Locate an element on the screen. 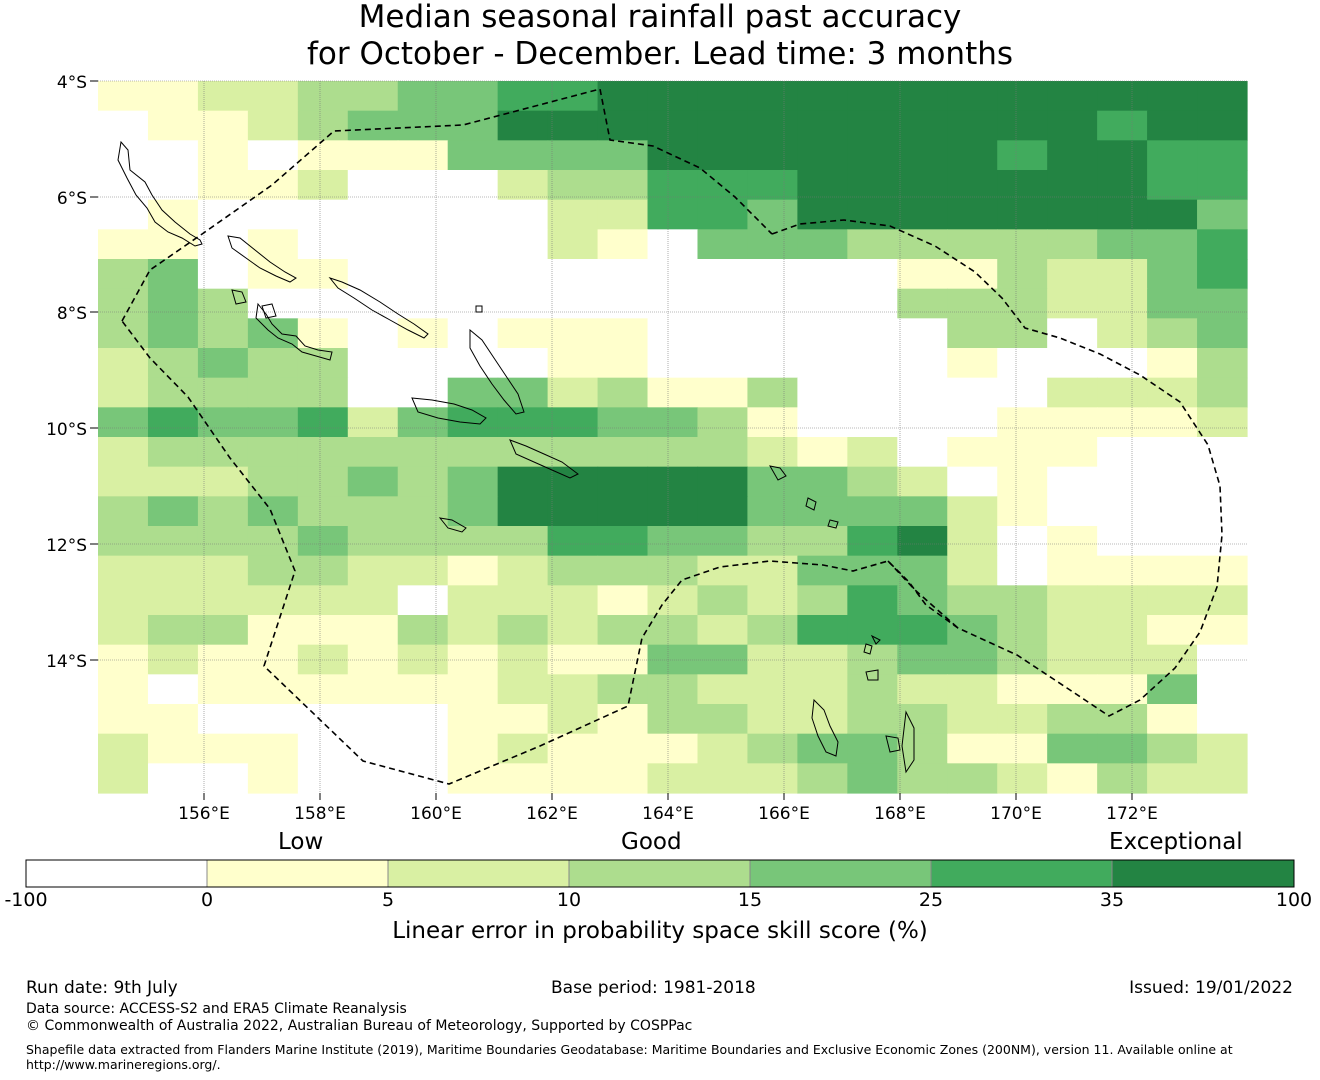 This screenshot has height=1080, width=1320. latitude-label: 4°S is located at coordinates (72, 83).